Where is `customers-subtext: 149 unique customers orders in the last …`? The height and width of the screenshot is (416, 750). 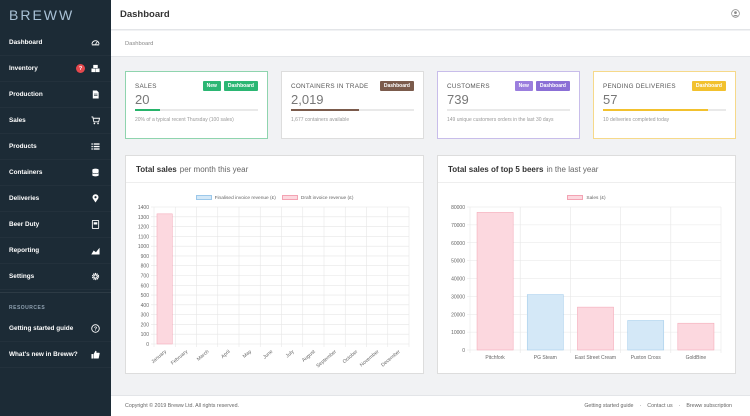
customers-subtext: 149 unique customers orders in the last … is located at coordinates (500, 120).